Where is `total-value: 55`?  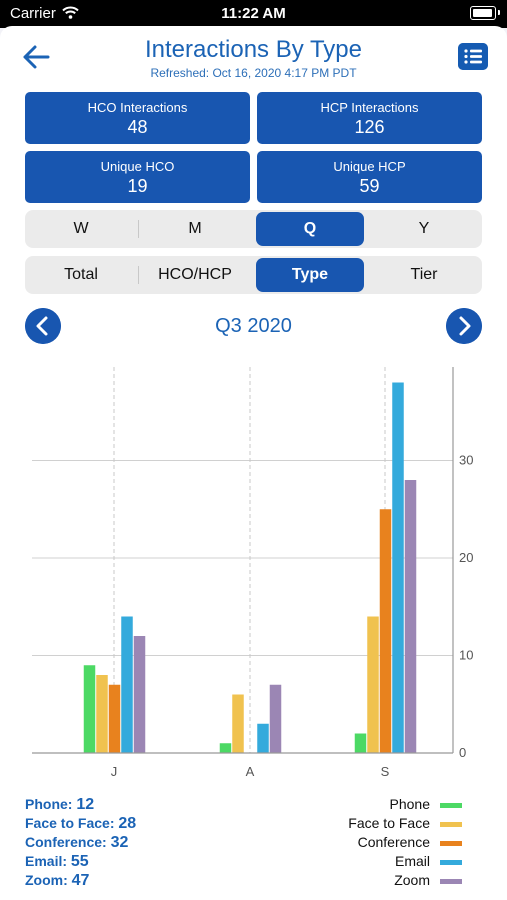
total-value: 55 is located at coordinates (79, 861).